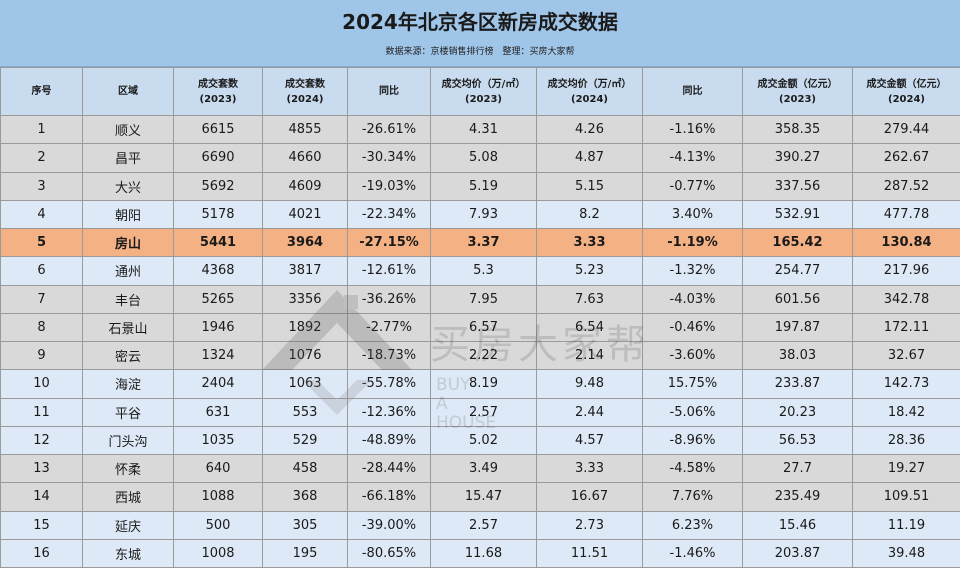 Image resolution: width=960 pixels, height=569 pixels. I want to click on table-cell: 130.84, so click(906, 242).